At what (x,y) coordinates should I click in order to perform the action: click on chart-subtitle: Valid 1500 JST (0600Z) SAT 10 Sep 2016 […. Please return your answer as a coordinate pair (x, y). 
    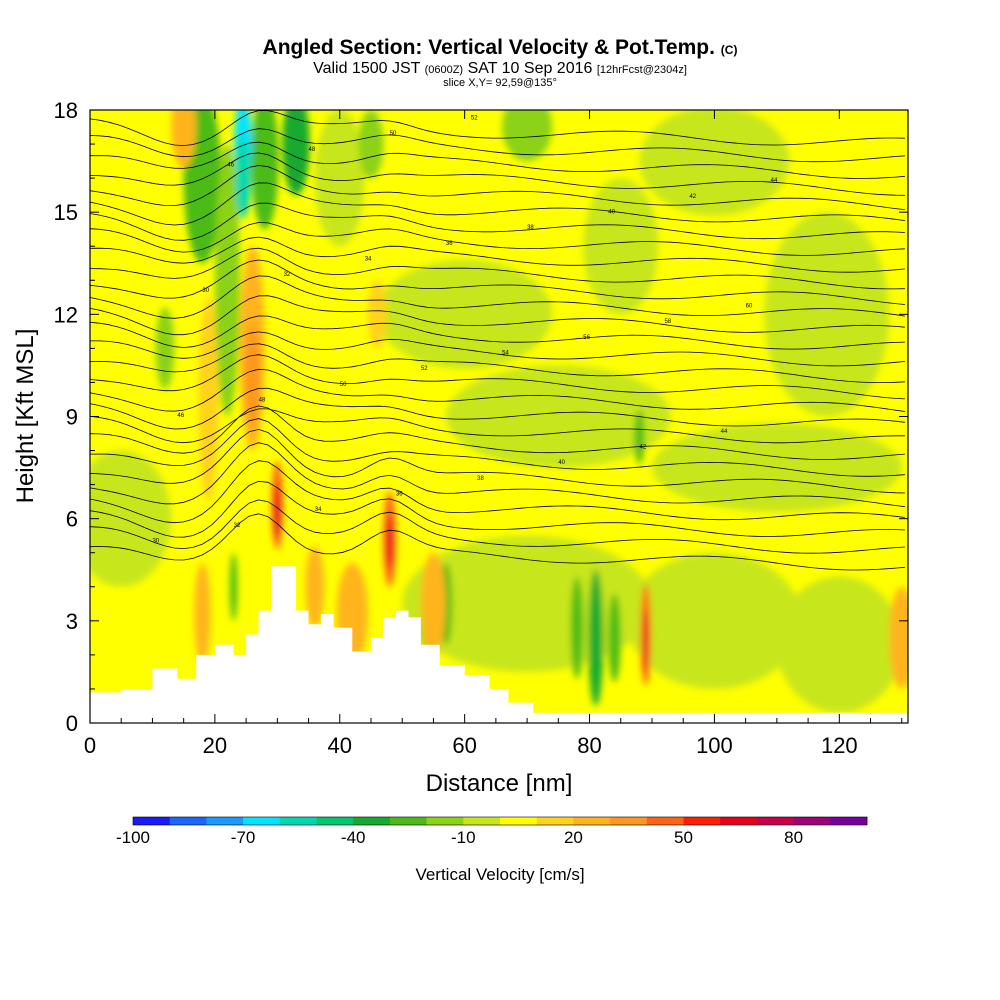
    Looking at the image, I should click on (500, 68).